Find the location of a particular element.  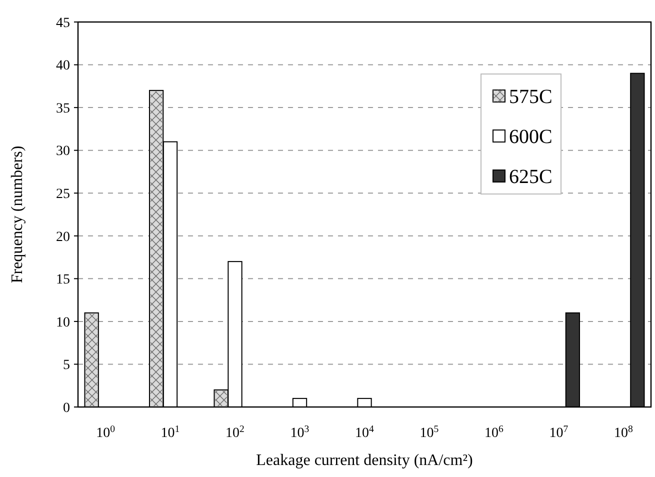

y-tick-label: 10 is located at coordinates (63, 322).